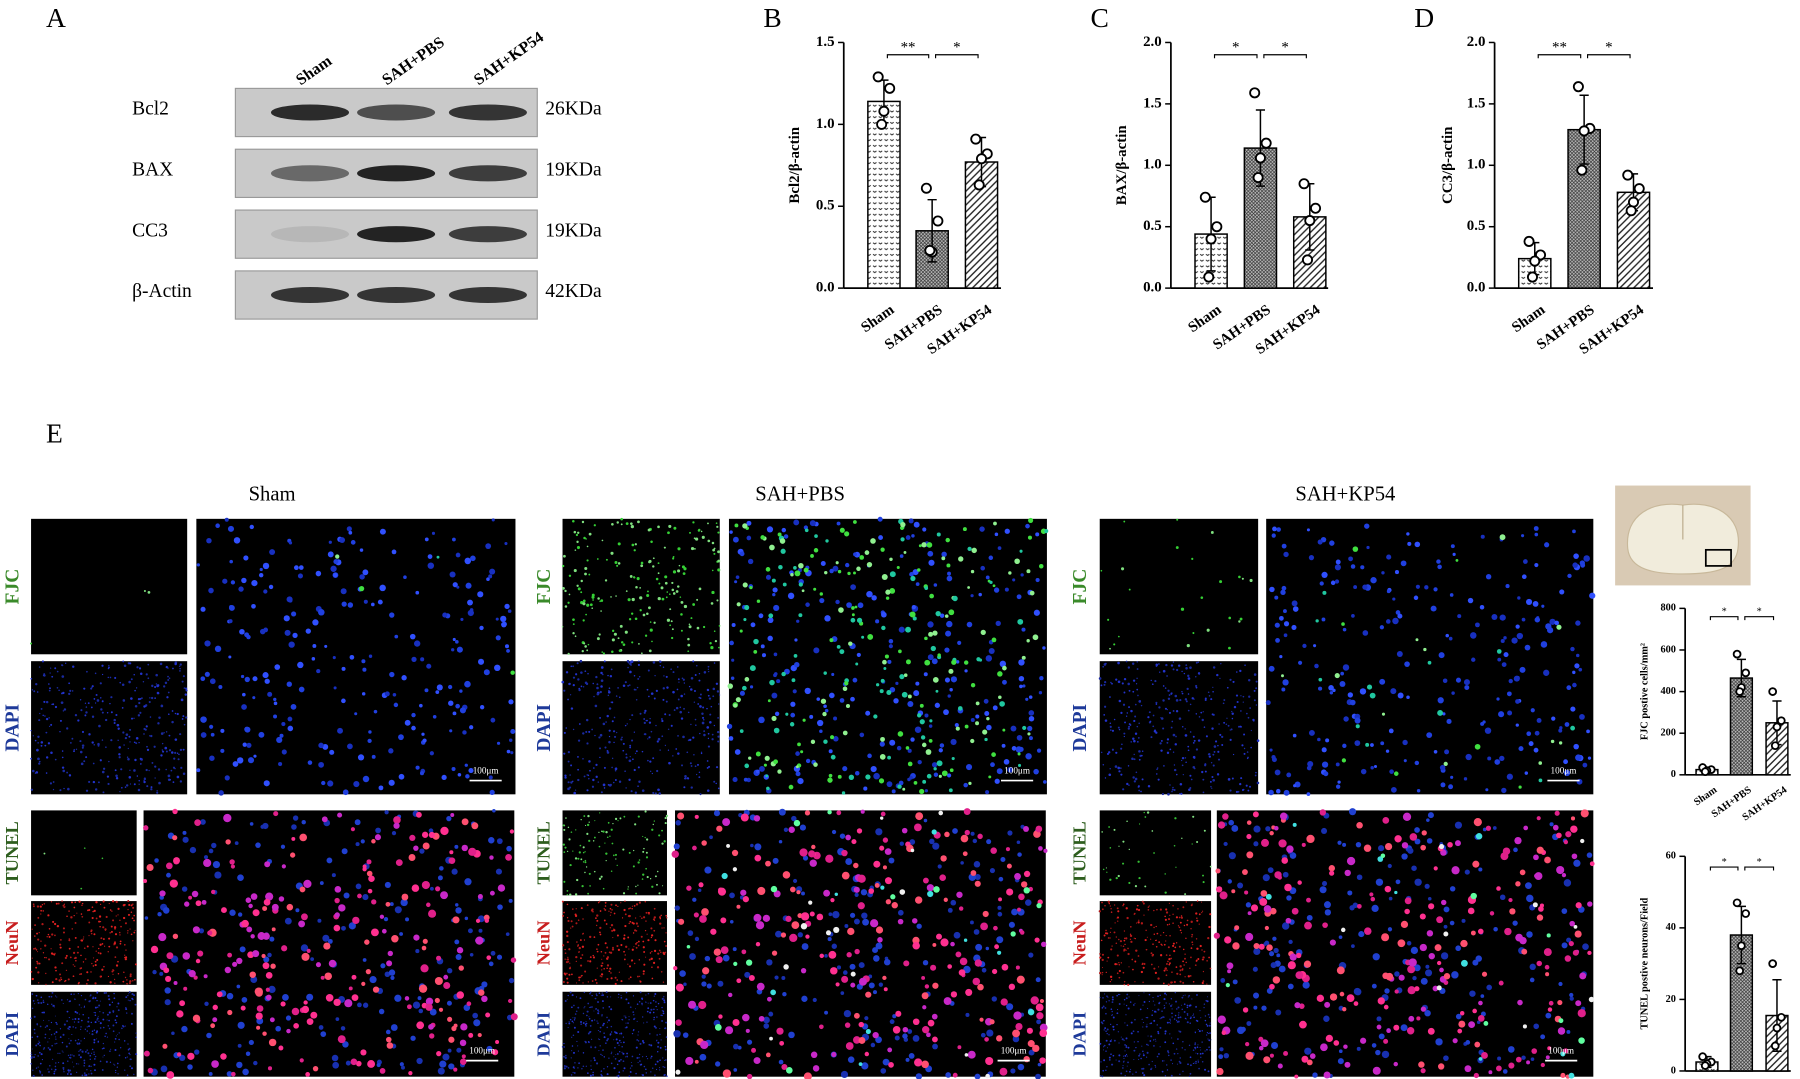 The height and width of the screenshot is (1079, 1800). Describe the element at coordinates (73, 868) in the screenshot. I see `cell-layer` at that location.